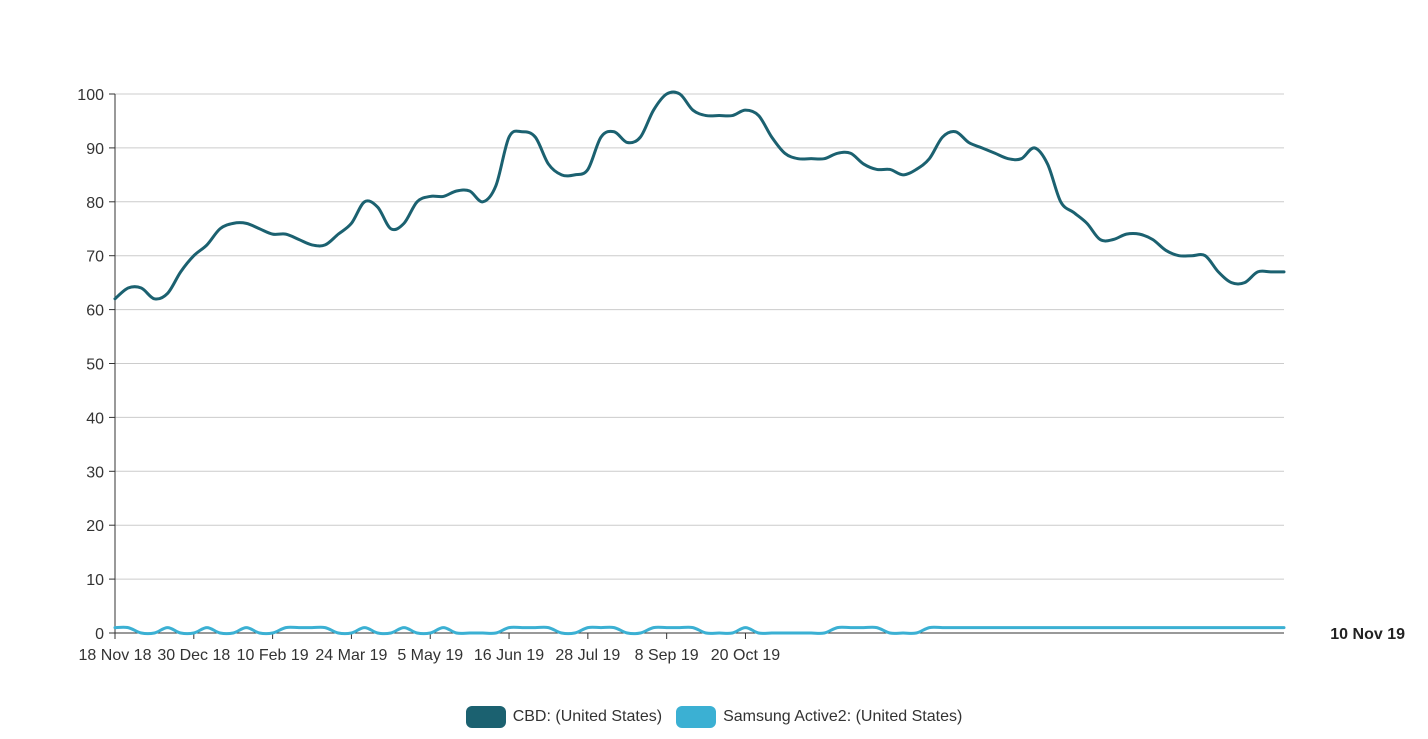  What do you see at coordinates (273, 655) in the screenshot?
I see `x-tick-label: 10 Feb 19` at bounding box center [273, 655].